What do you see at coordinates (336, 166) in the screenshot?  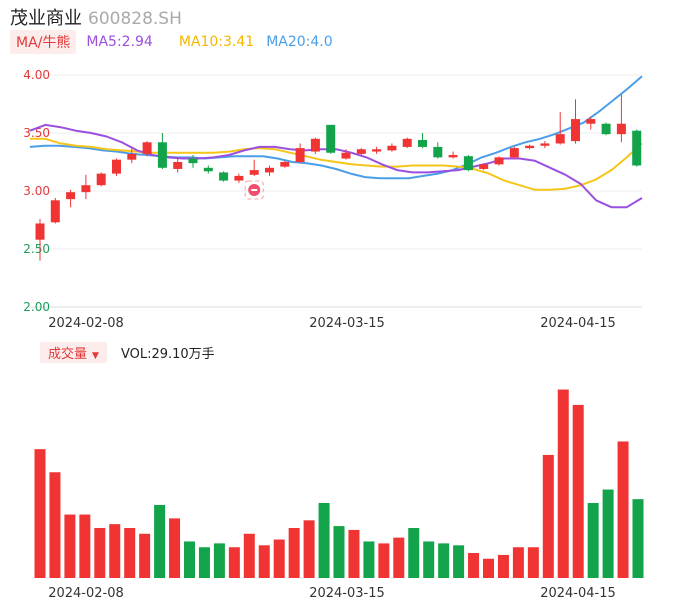 I see `ma5-line` at bounding box center [336, 166].